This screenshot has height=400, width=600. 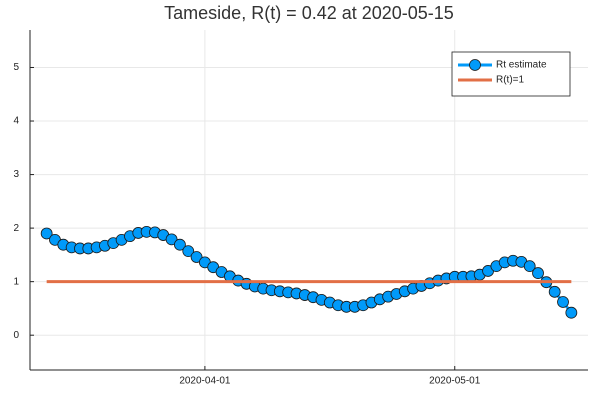 What do you see at coordinates (16, 121) in the screenshot?
I see `y-tick-label: 4` at bounding box center [16, 121].